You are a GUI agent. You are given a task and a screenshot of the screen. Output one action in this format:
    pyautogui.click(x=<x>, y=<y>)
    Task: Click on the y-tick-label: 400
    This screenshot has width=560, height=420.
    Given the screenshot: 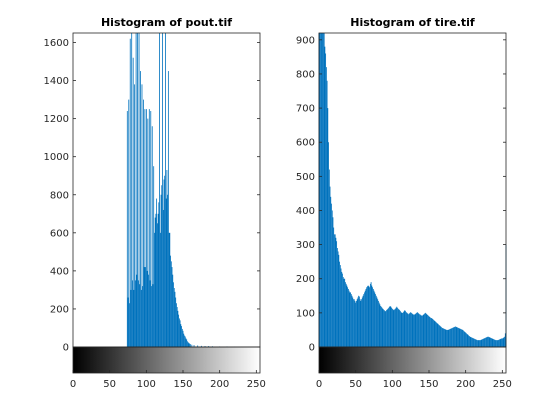 What is the action you would take?
    pyautogui.click(x=305, y=211)
    